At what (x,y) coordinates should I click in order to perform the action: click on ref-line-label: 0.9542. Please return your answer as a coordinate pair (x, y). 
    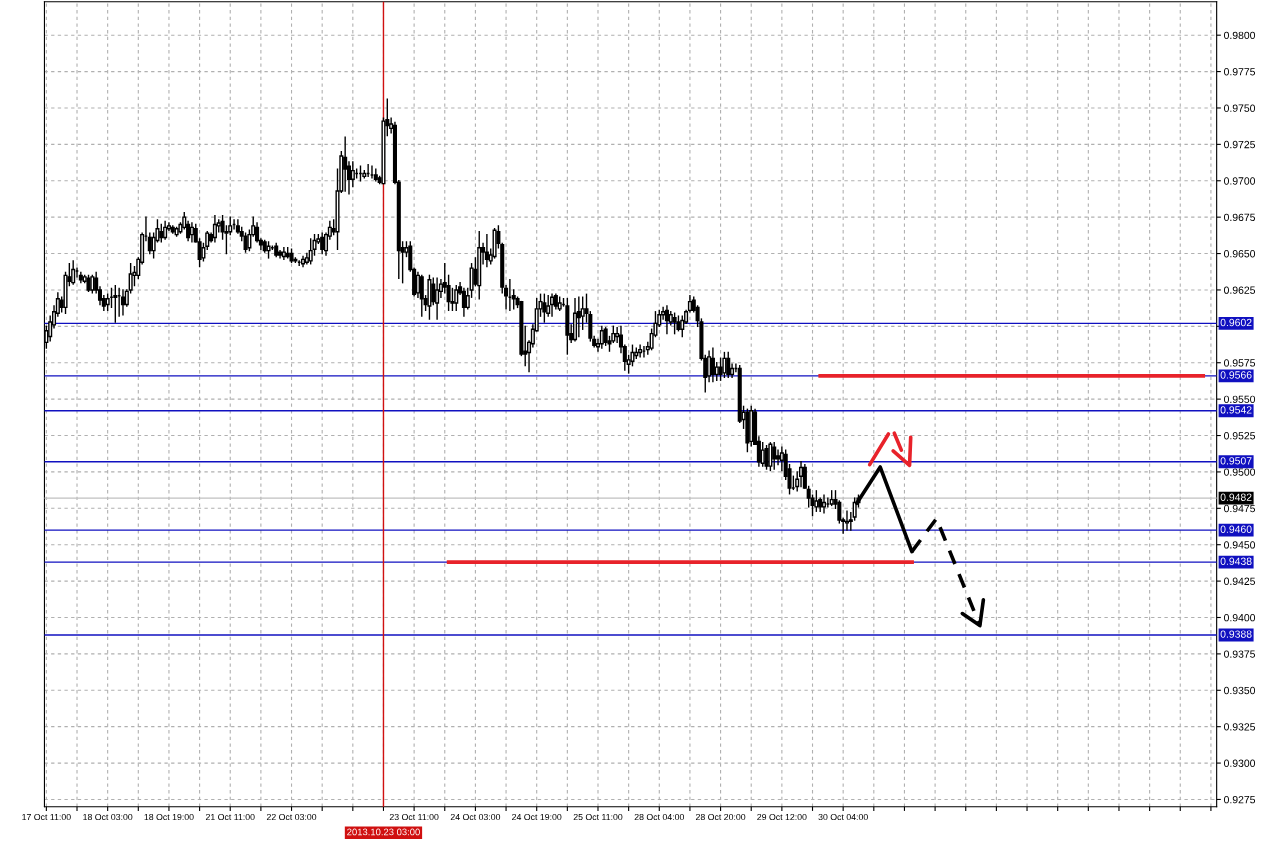
    Looking at the image, I should click on (1236, 410).